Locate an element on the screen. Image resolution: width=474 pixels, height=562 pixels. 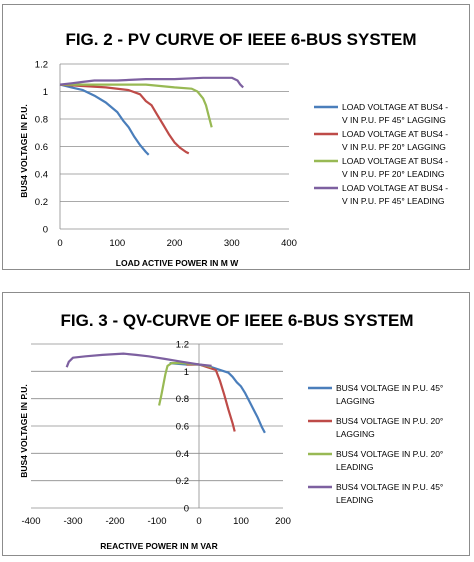
chart-title: FIG. 2 - PV CURVE OF IEEE 6-BUS SYSTEM is located at coordinates (240, 39).